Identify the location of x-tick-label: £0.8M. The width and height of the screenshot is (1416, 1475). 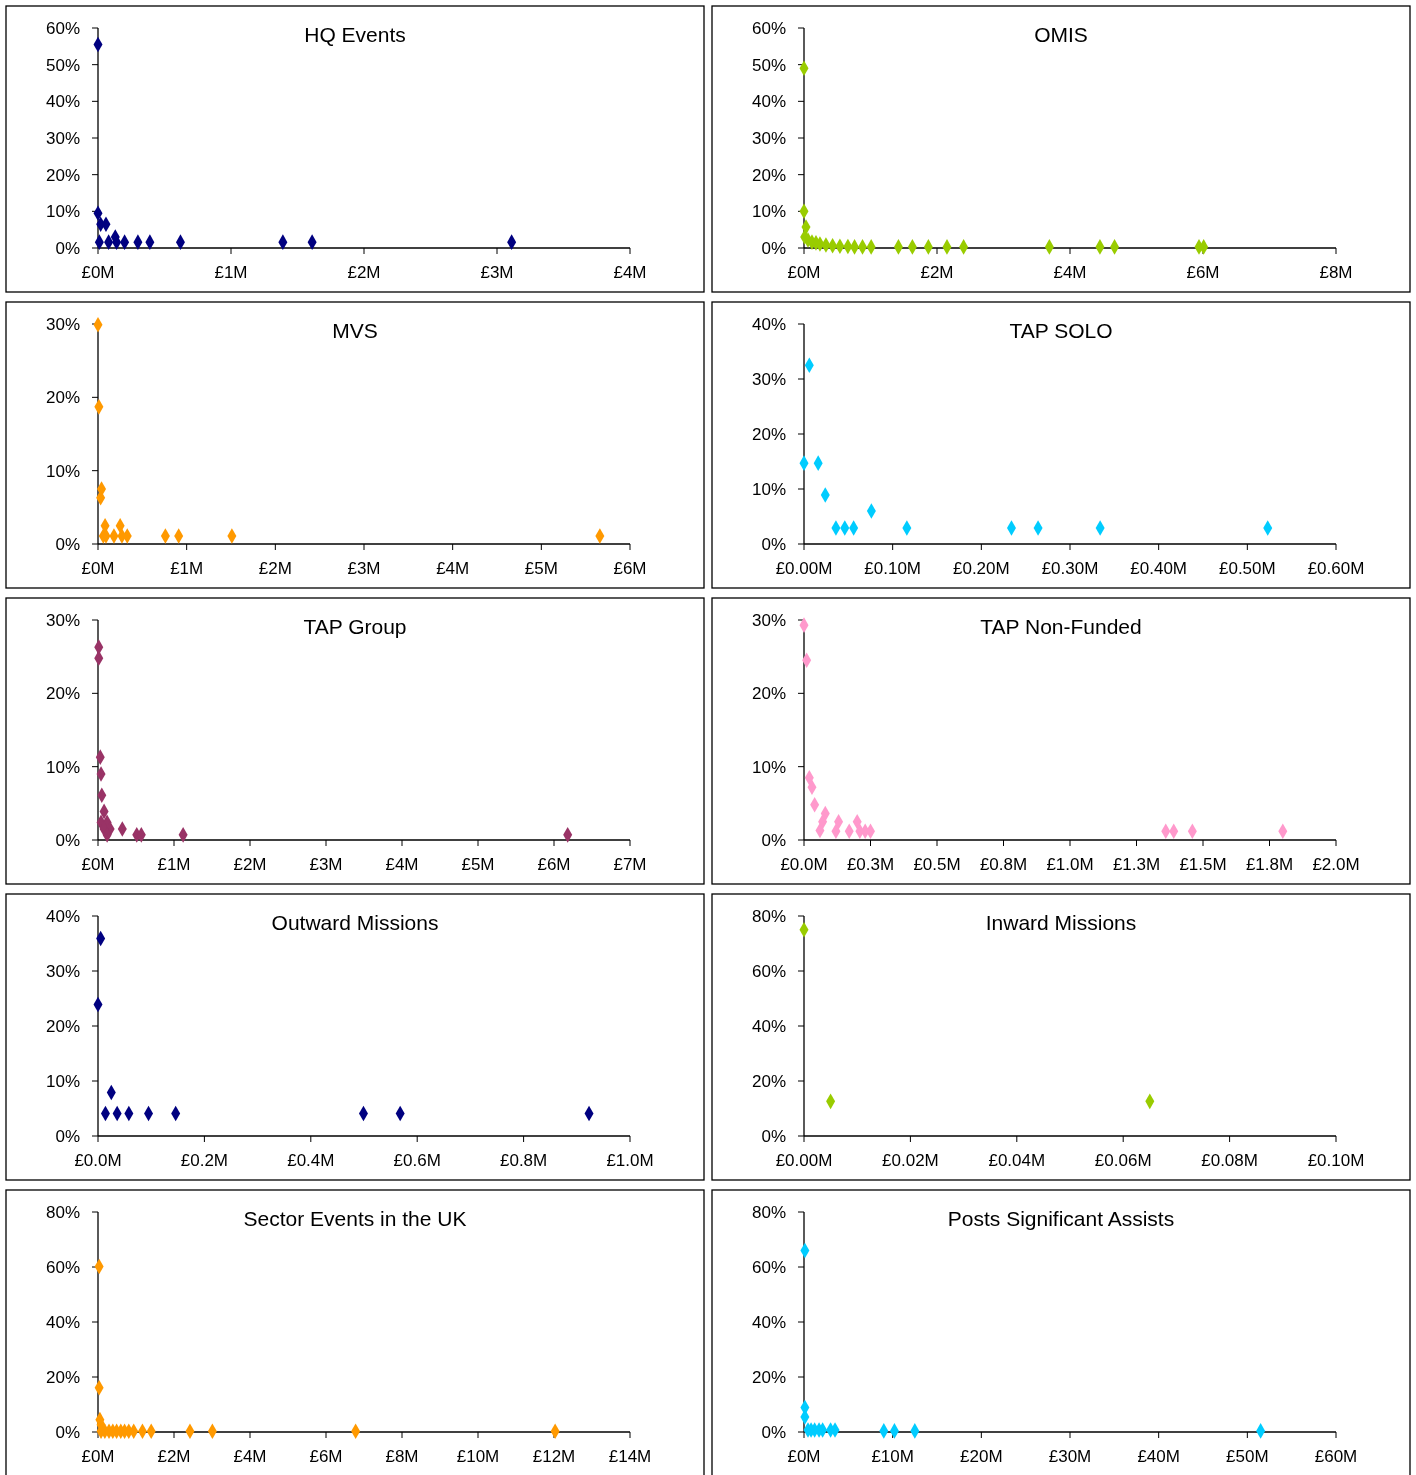
(1003, 864).